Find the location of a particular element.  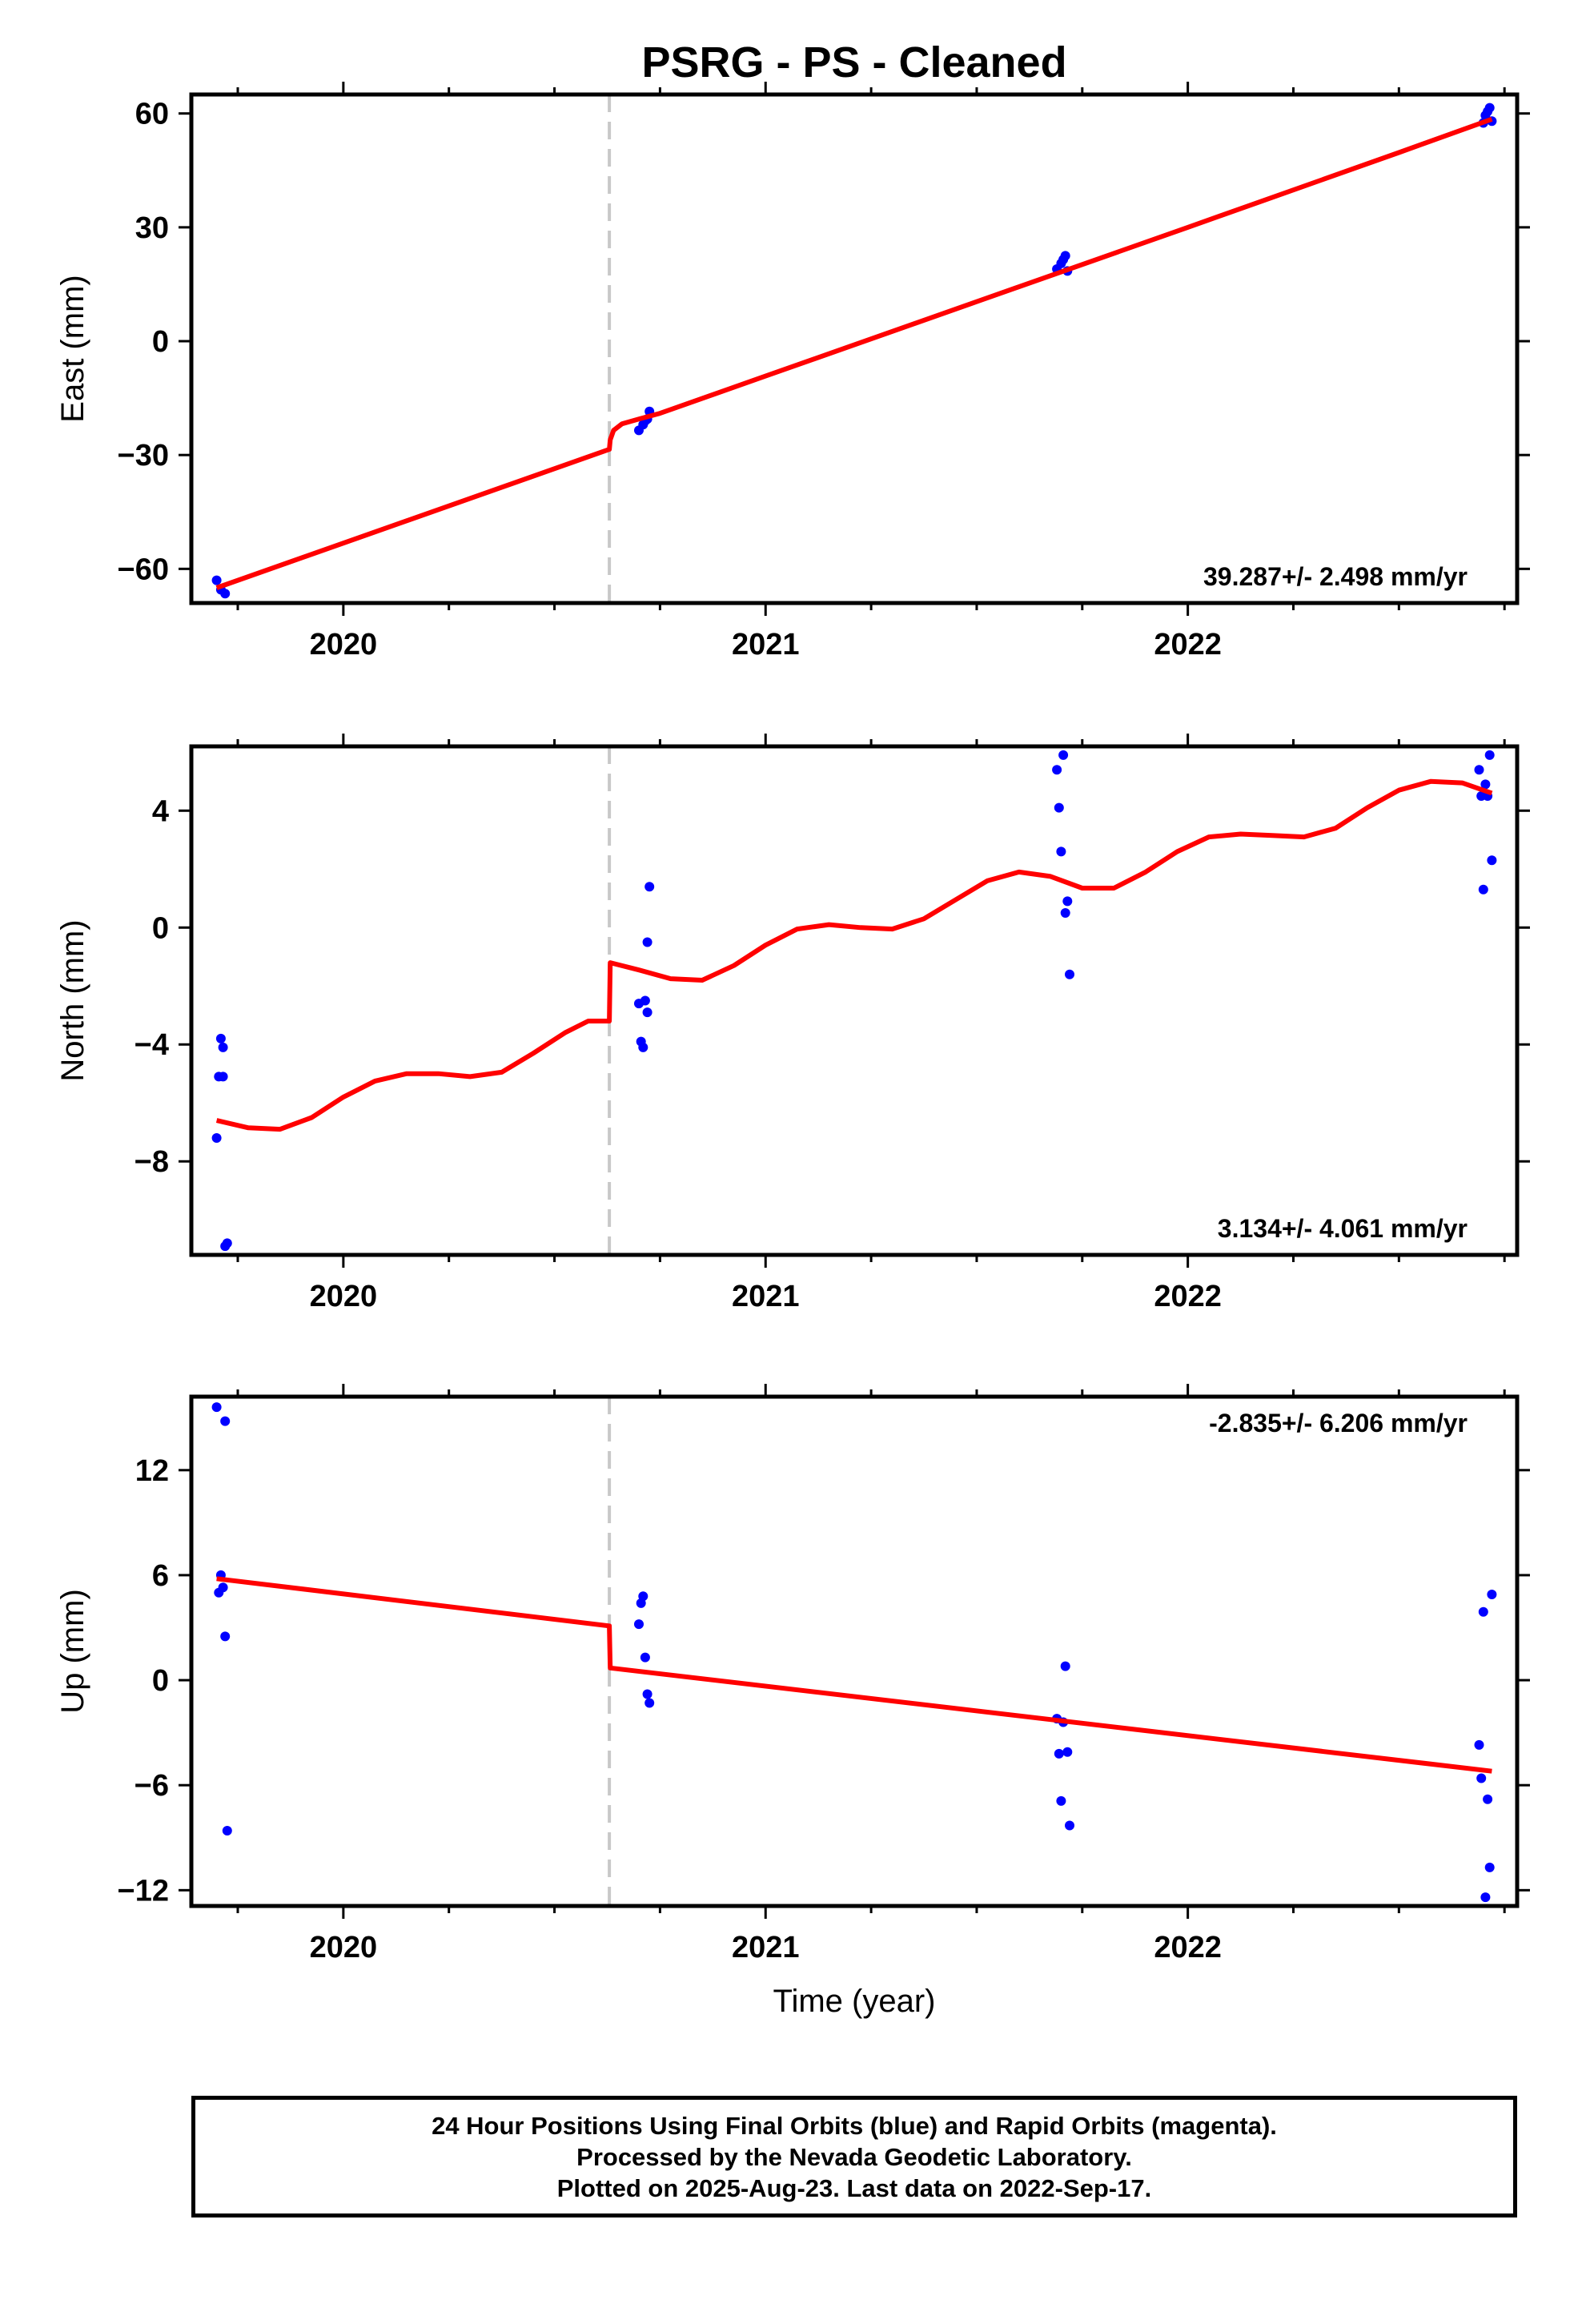

y-tick-label-up: 6 is located at coordinates (161, 1576).